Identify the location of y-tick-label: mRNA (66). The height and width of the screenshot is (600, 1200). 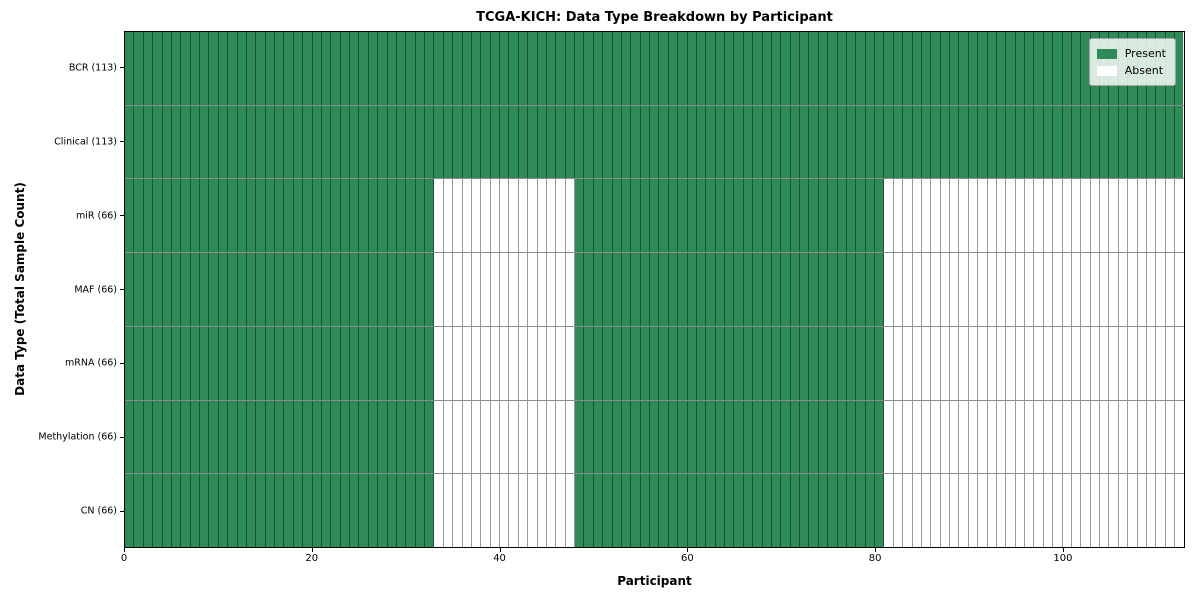
(91, 363).